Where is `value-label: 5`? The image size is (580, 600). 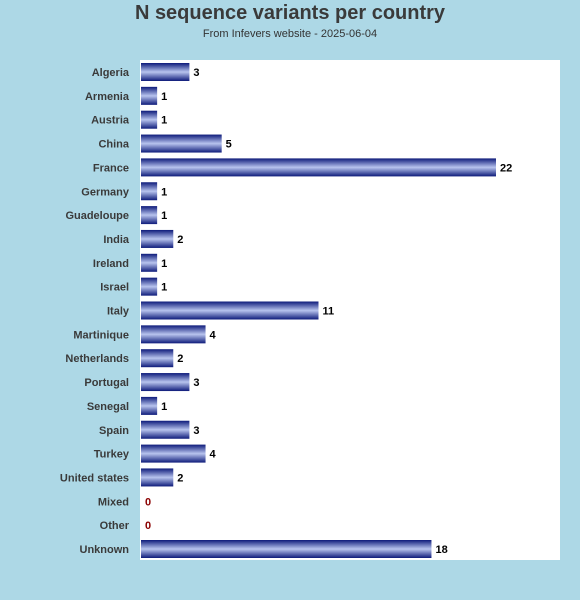
value-label: 5 is located at coordinates (229, 145).